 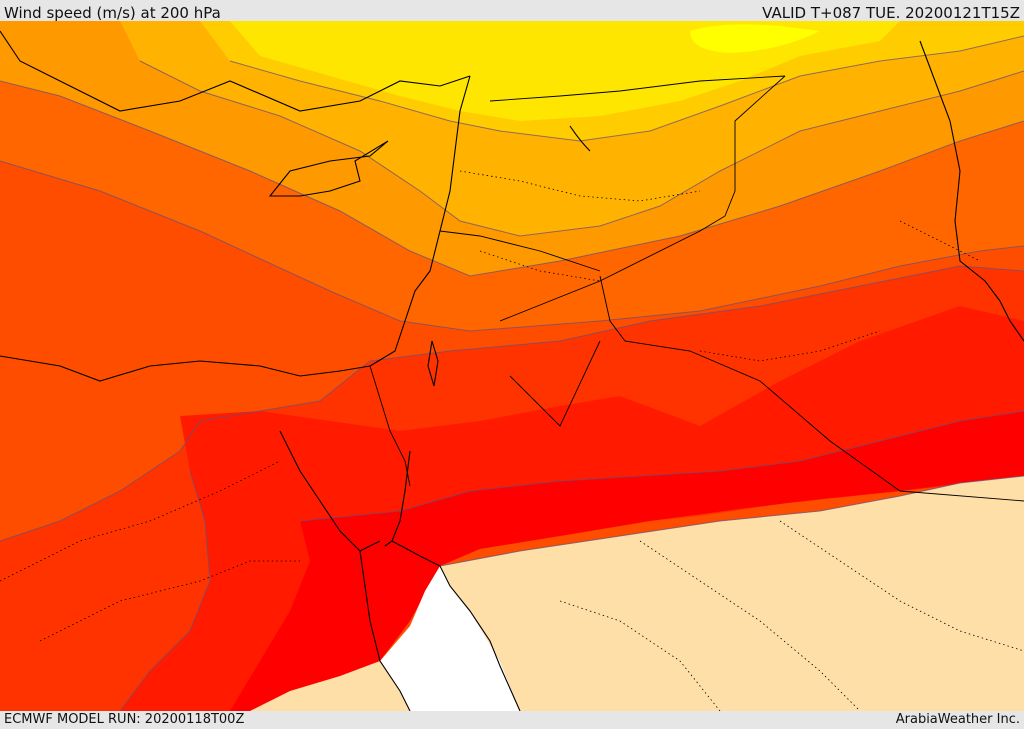 What do you see at coordinates (637, 88) in the screenshot?
I see `border-iraq-syria` at bounding box center [637, 88].